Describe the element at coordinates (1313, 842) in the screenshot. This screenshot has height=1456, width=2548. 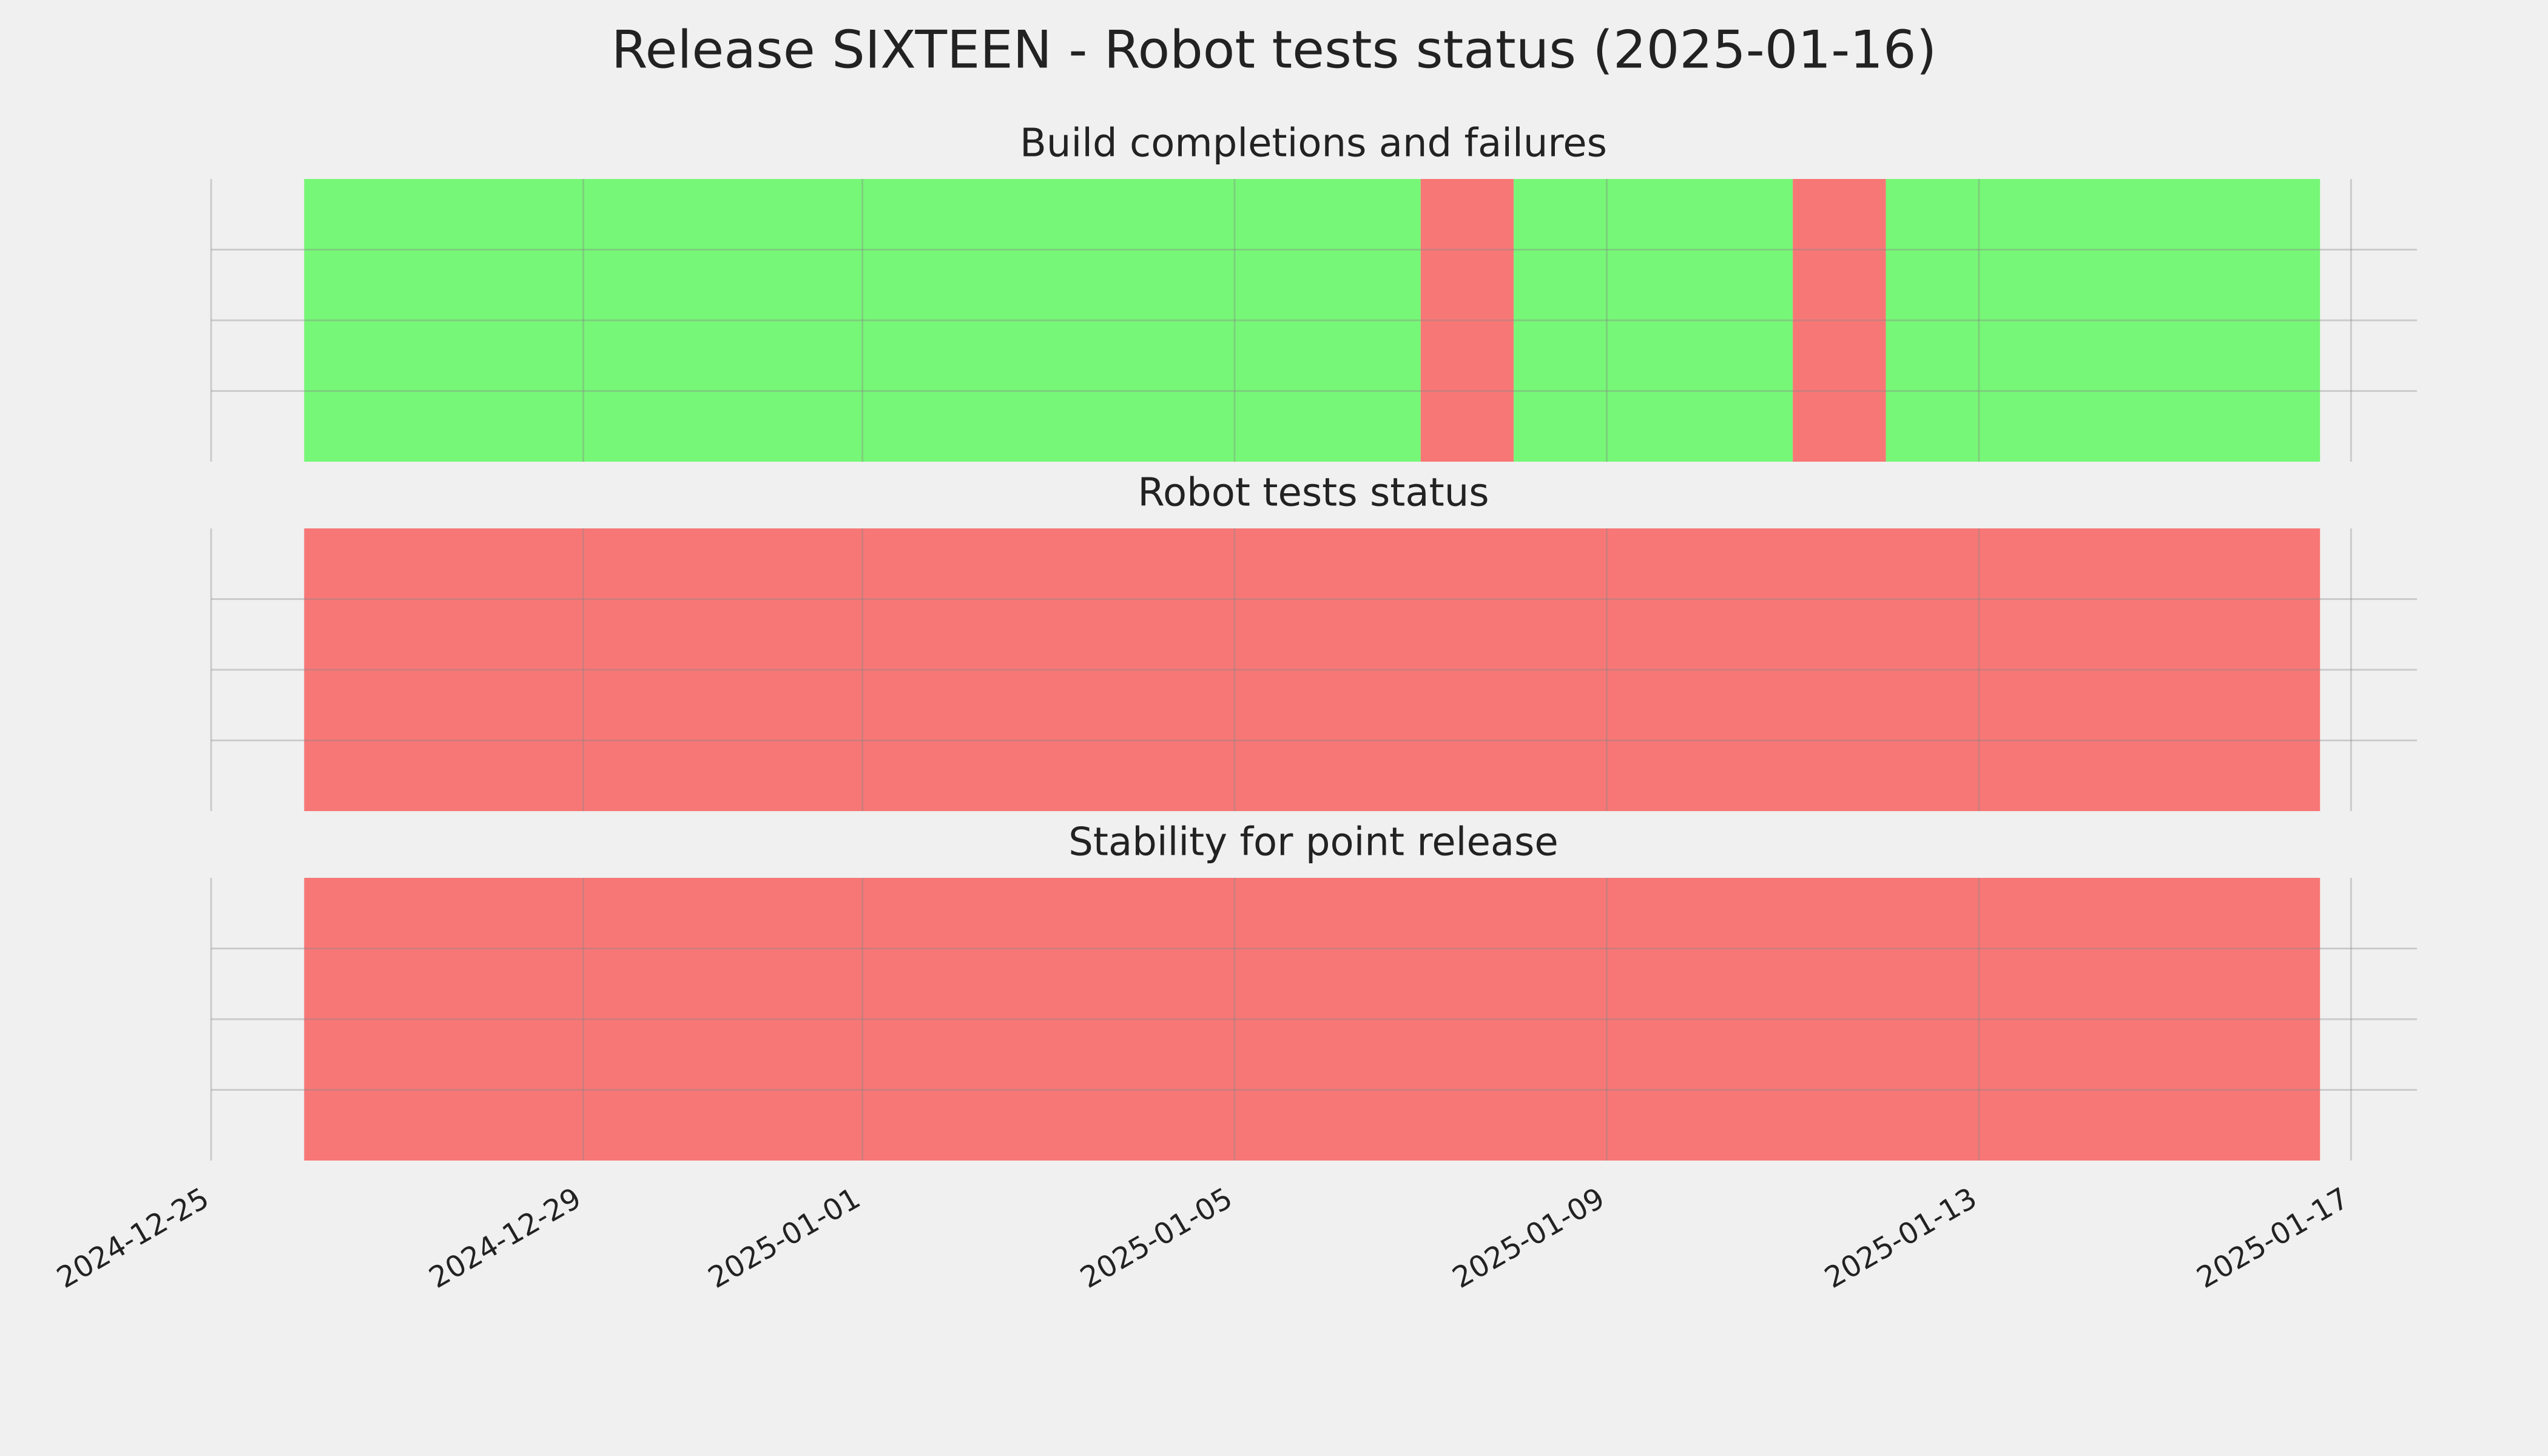
I see `subplot-title: Stability for point release` at that location.